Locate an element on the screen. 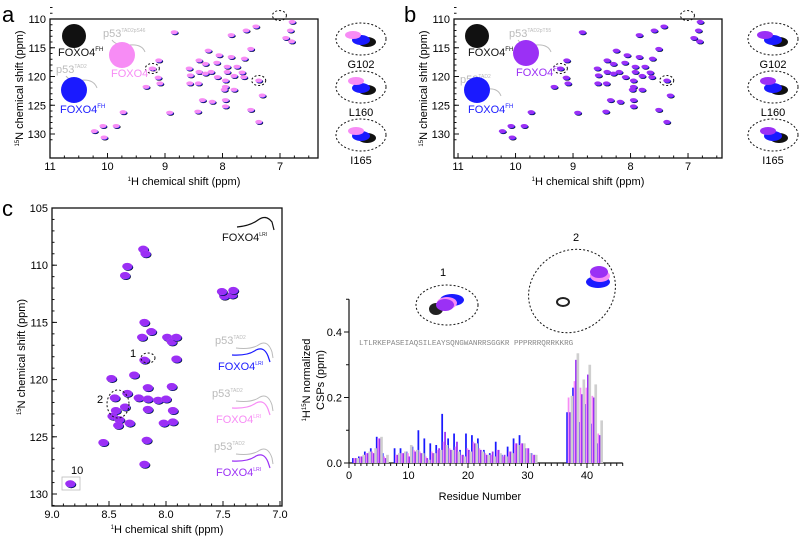 The height and width of the screenshot is (542, 799). panel-label-c: c is located at coordinates (7, 208).